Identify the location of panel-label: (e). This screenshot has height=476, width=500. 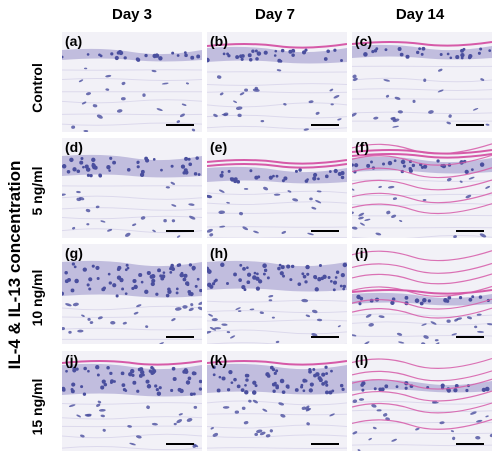
(219, 147).